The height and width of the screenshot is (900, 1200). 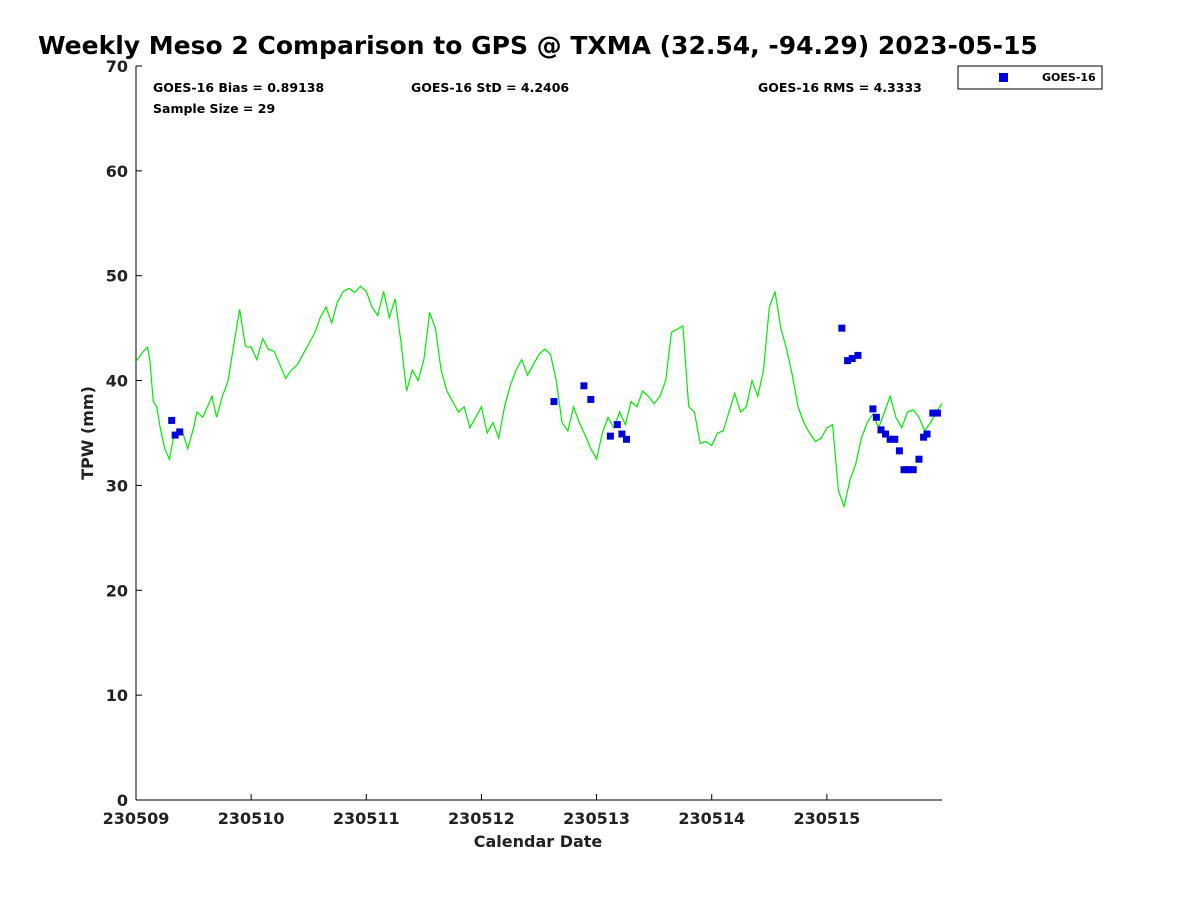 What do you see at coordinates (117, 66) in the screenshot?
I see `y-tick-label: 70` at bounding box center [117, 66].